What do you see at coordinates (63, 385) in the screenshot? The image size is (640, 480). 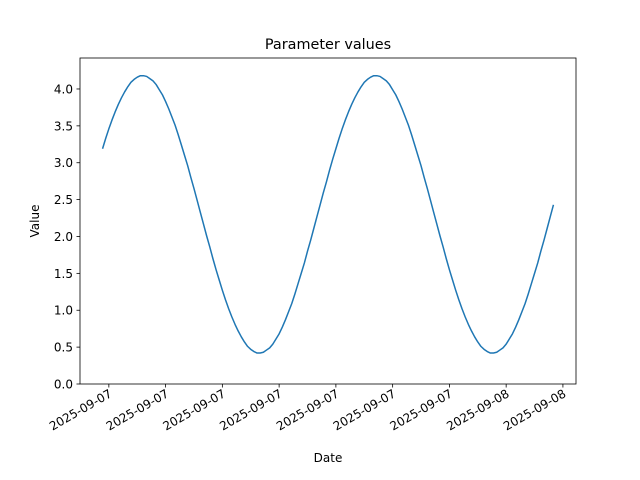 I see `y-tick-label: 0.0` at bounding box center [63, 385].